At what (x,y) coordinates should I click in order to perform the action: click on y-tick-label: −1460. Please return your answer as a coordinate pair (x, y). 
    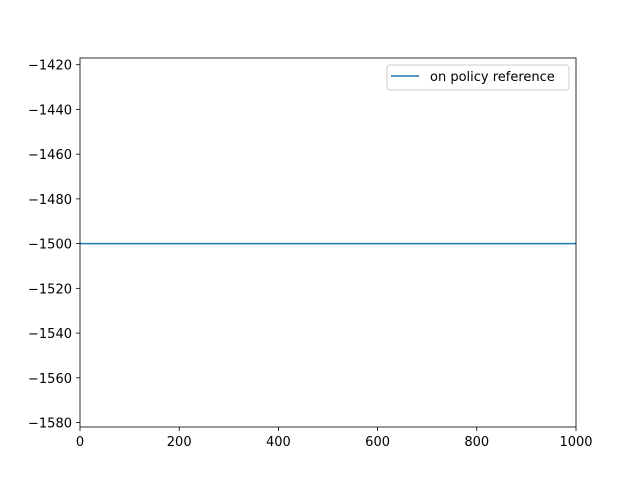
    Looking at the image, I should click on (50, 155).